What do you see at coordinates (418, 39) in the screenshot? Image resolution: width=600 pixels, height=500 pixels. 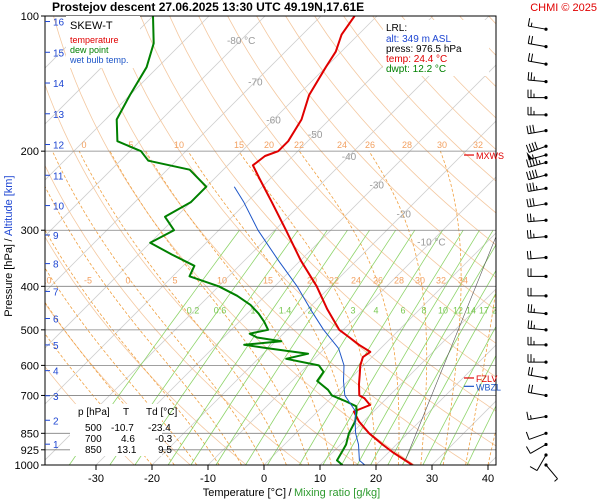 I see `lrl-altitude: alt: 349 m ASL` at bounding box center [418, 39].